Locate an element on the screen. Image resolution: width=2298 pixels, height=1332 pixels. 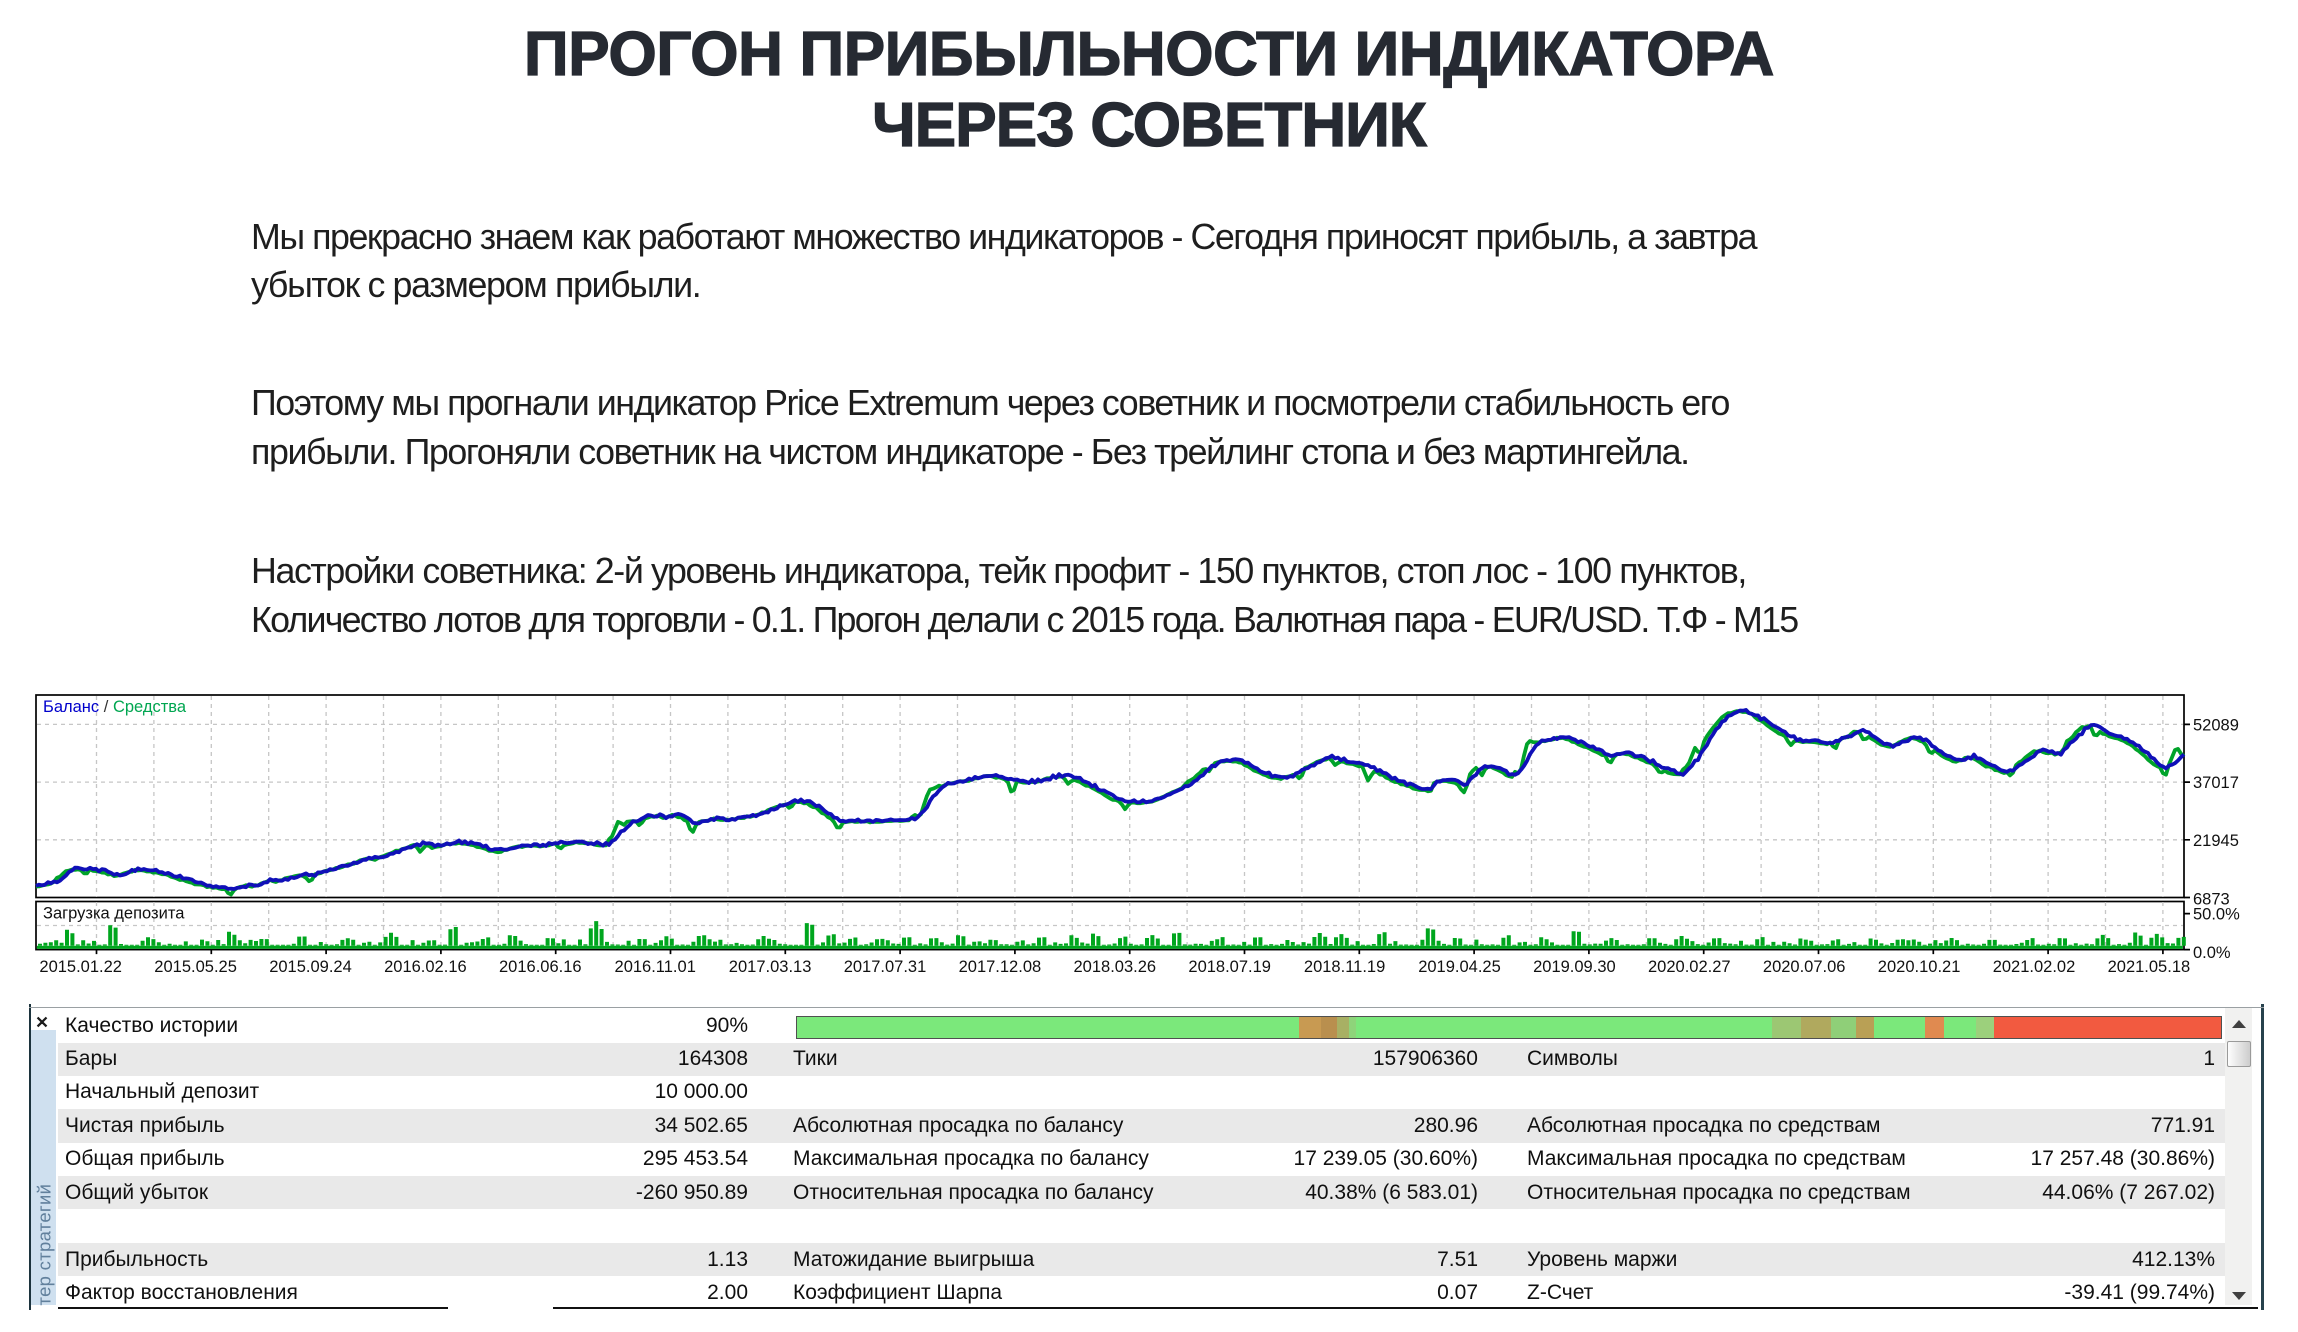
svg-text: 2018.07.19 is located at coordinates (1229, 967).